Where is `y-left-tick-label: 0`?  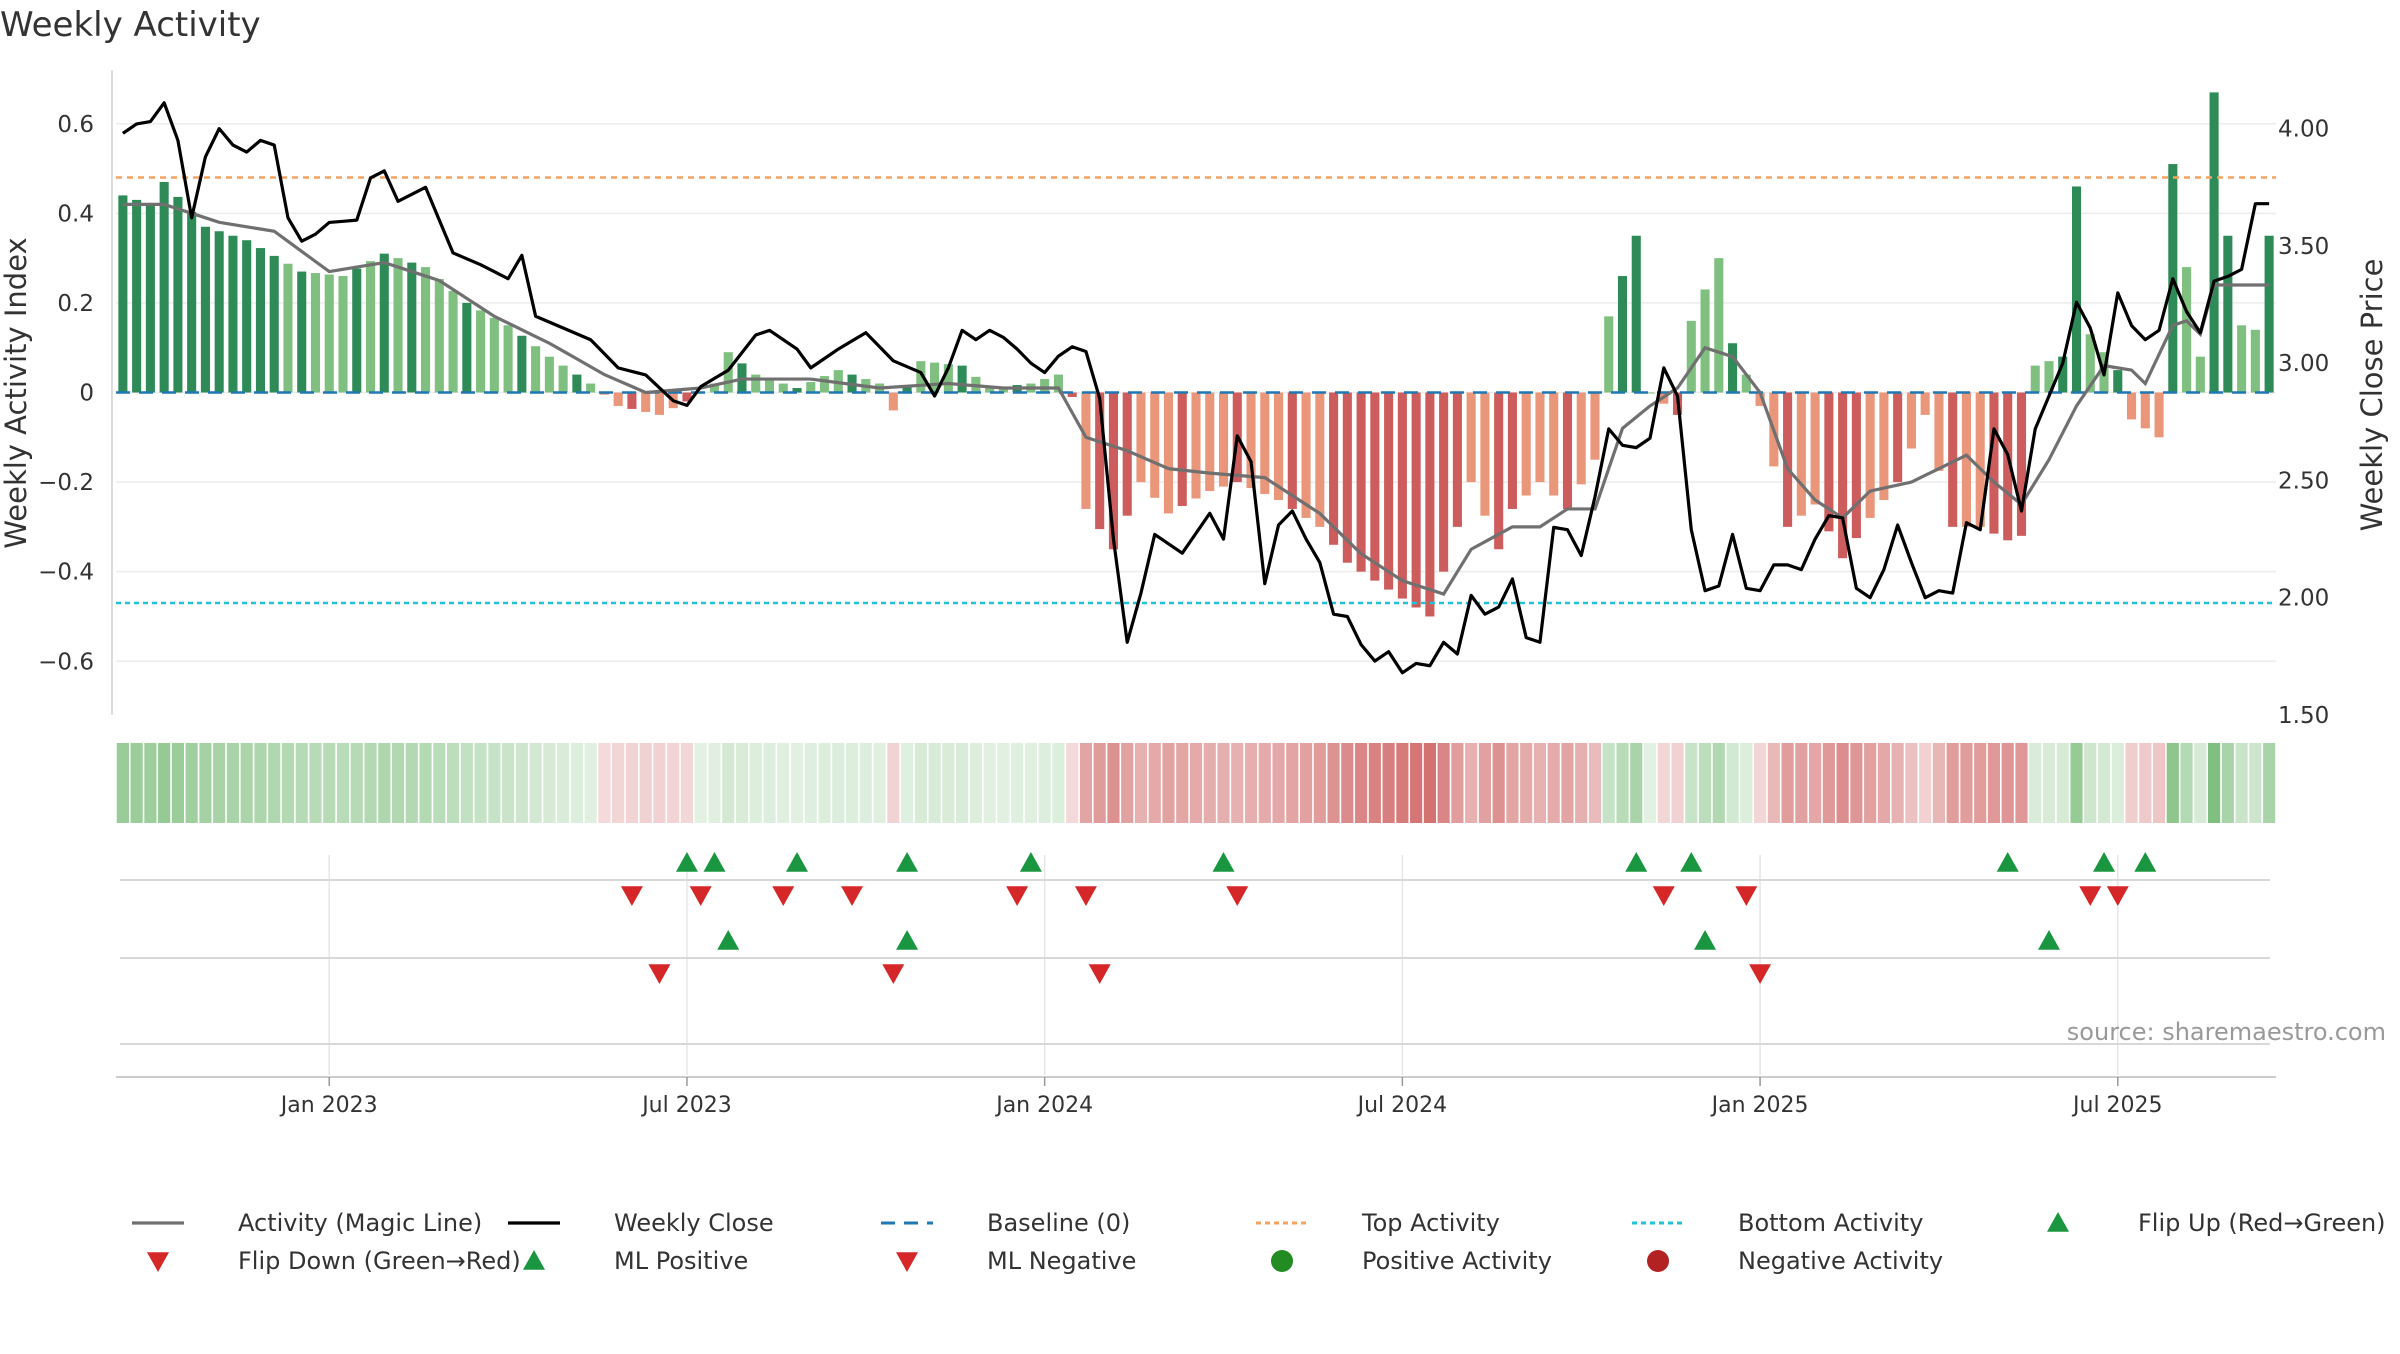 y-left-tick-label: 0 is located at coordinates (86, 394).